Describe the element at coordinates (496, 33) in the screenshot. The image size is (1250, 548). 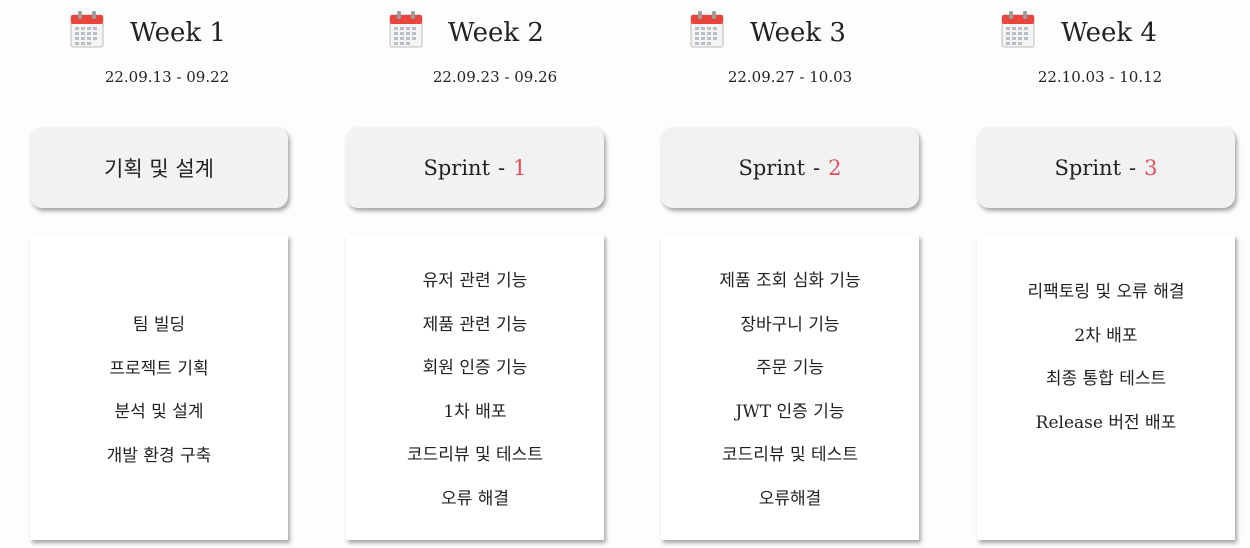
I see `week-title: Week 2` at that location.